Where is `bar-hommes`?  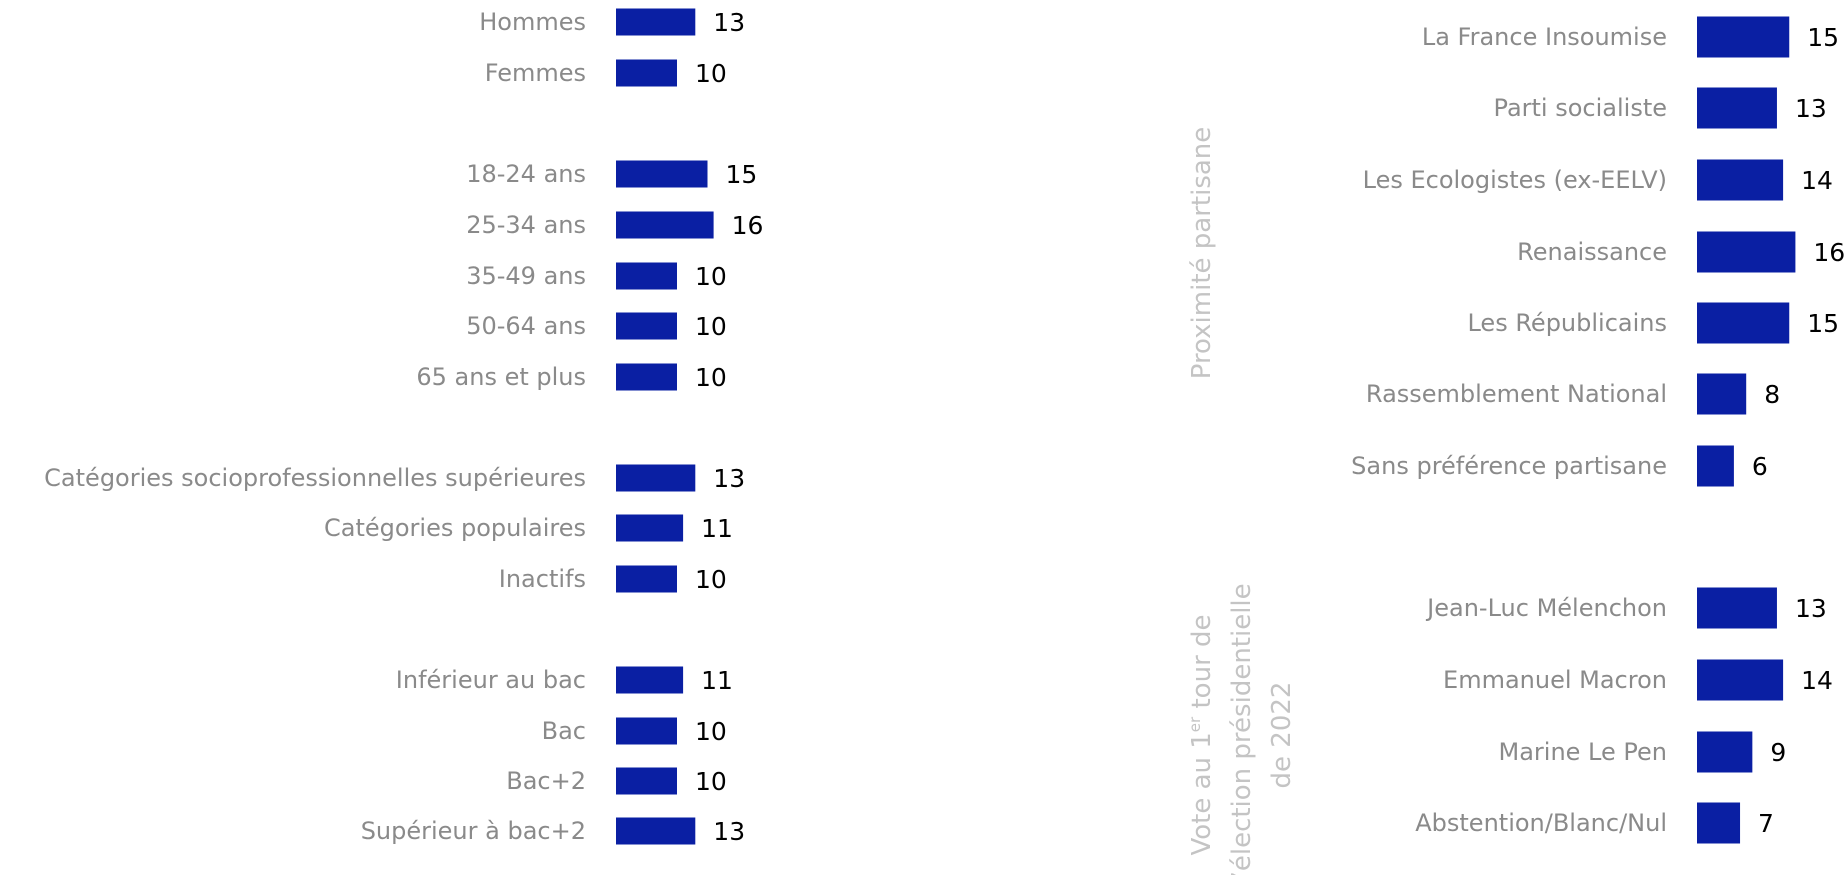
bar-hommes is located at coordinates (656, 22).